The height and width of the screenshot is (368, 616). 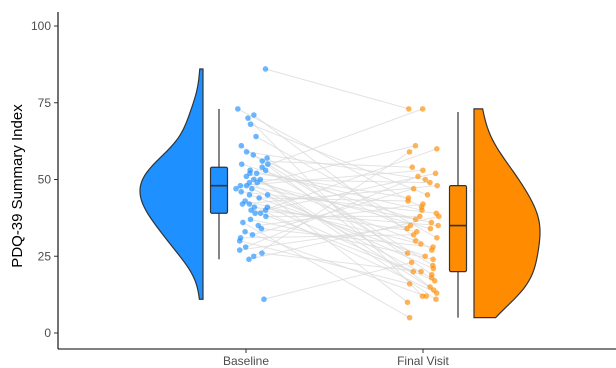 I want to click on y-tick-label: 0, so click(x=47, y=333).